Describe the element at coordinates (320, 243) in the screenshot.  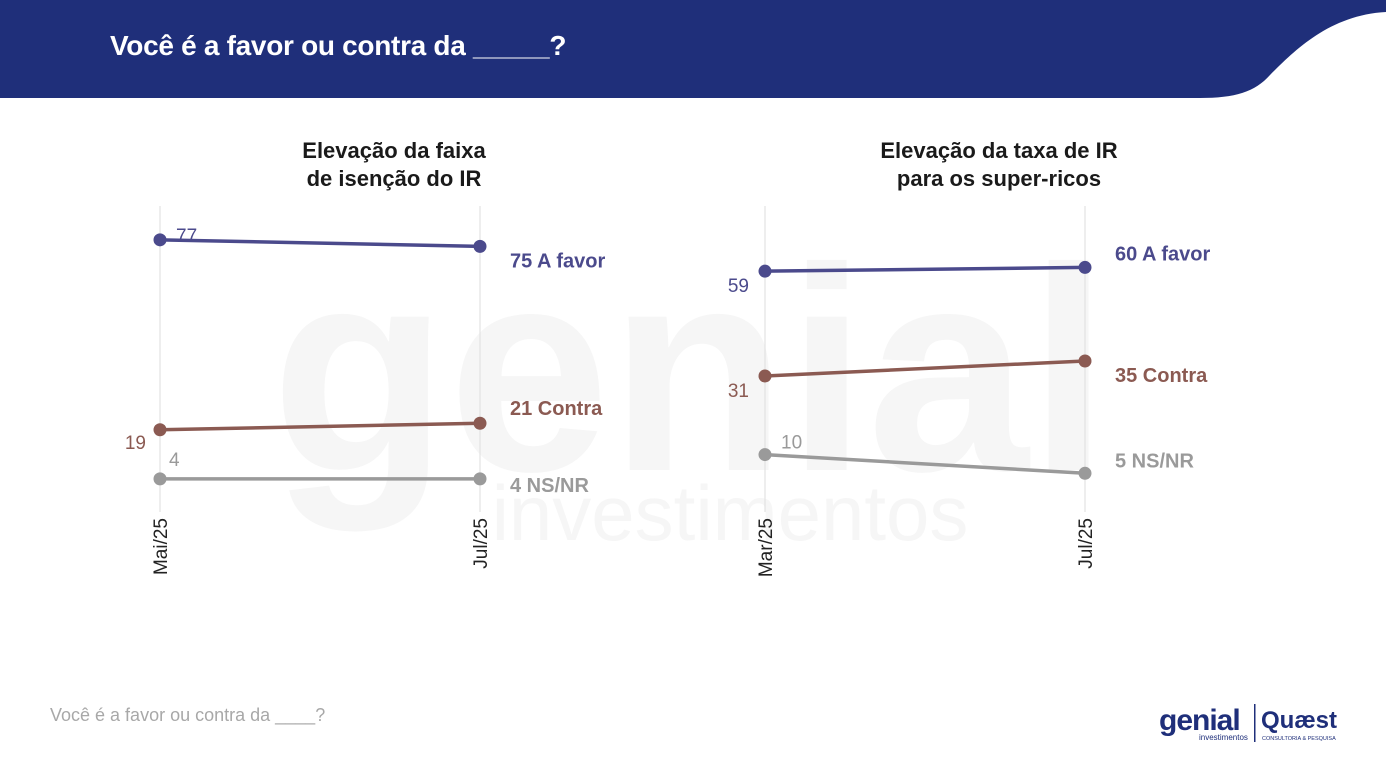
I see `chart1-series-line-a-favor` at that location.